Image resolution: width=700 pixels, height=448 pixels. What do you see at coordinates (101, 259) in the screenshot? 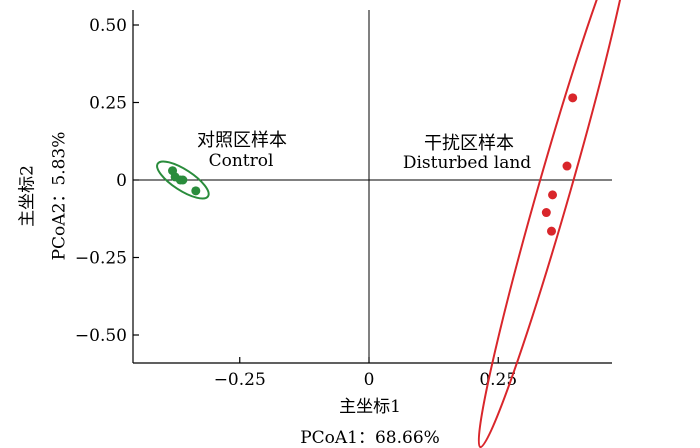
I see `y-tick-label: −0.25` at bounding box center [101, 259].